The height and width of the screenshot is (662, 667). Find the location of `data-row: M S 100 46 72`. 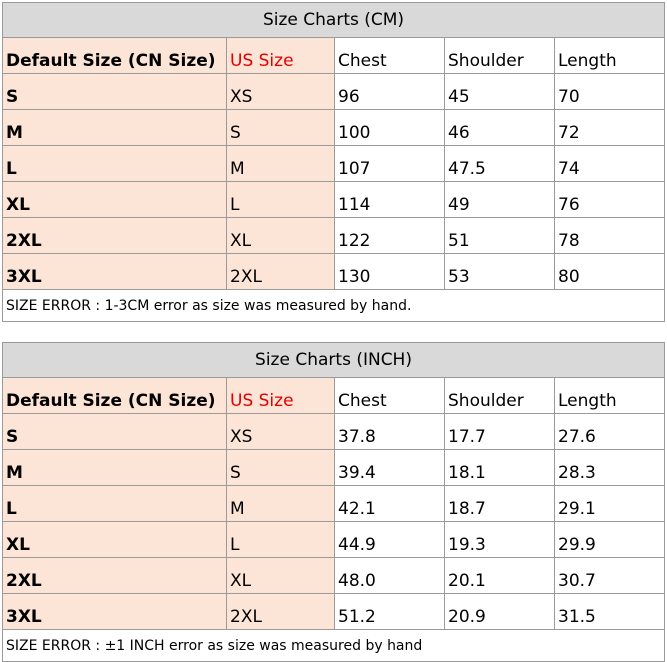

data-row: M S 100 46 72 is located at coordinates (334, 127).